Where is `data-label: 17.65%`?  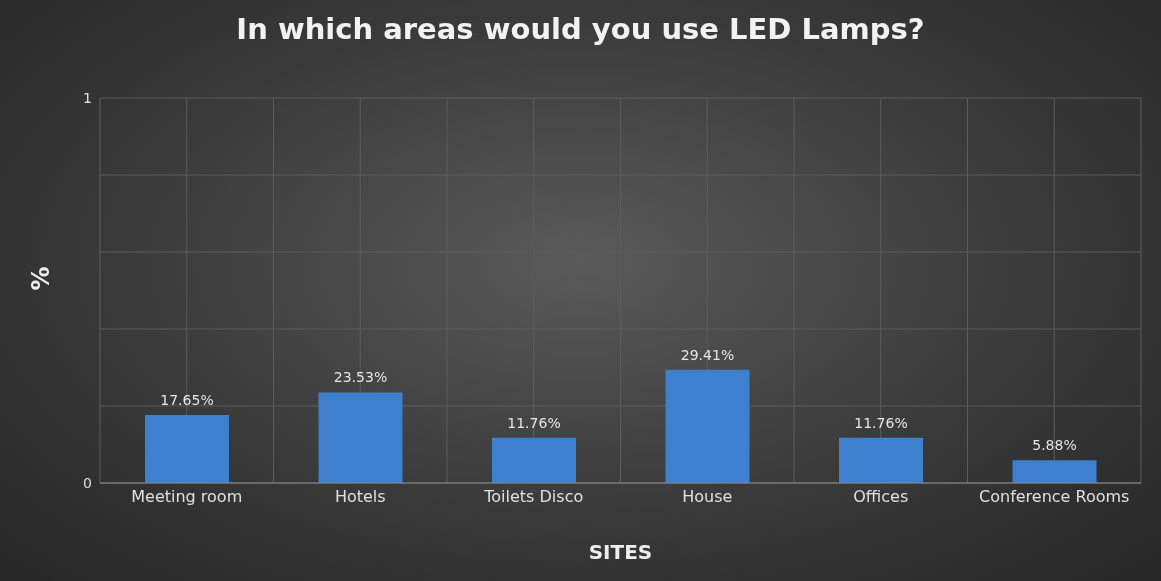 data-label: 17.65% is located at coordinates (187, 400).